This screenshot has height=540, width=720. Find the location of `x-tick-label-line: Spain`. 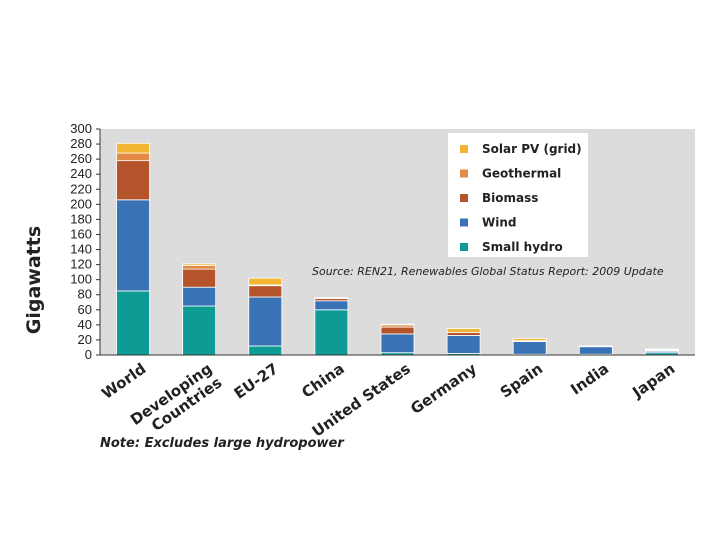

x-tick-label-line: Spain is located at coordinates (521, 381).